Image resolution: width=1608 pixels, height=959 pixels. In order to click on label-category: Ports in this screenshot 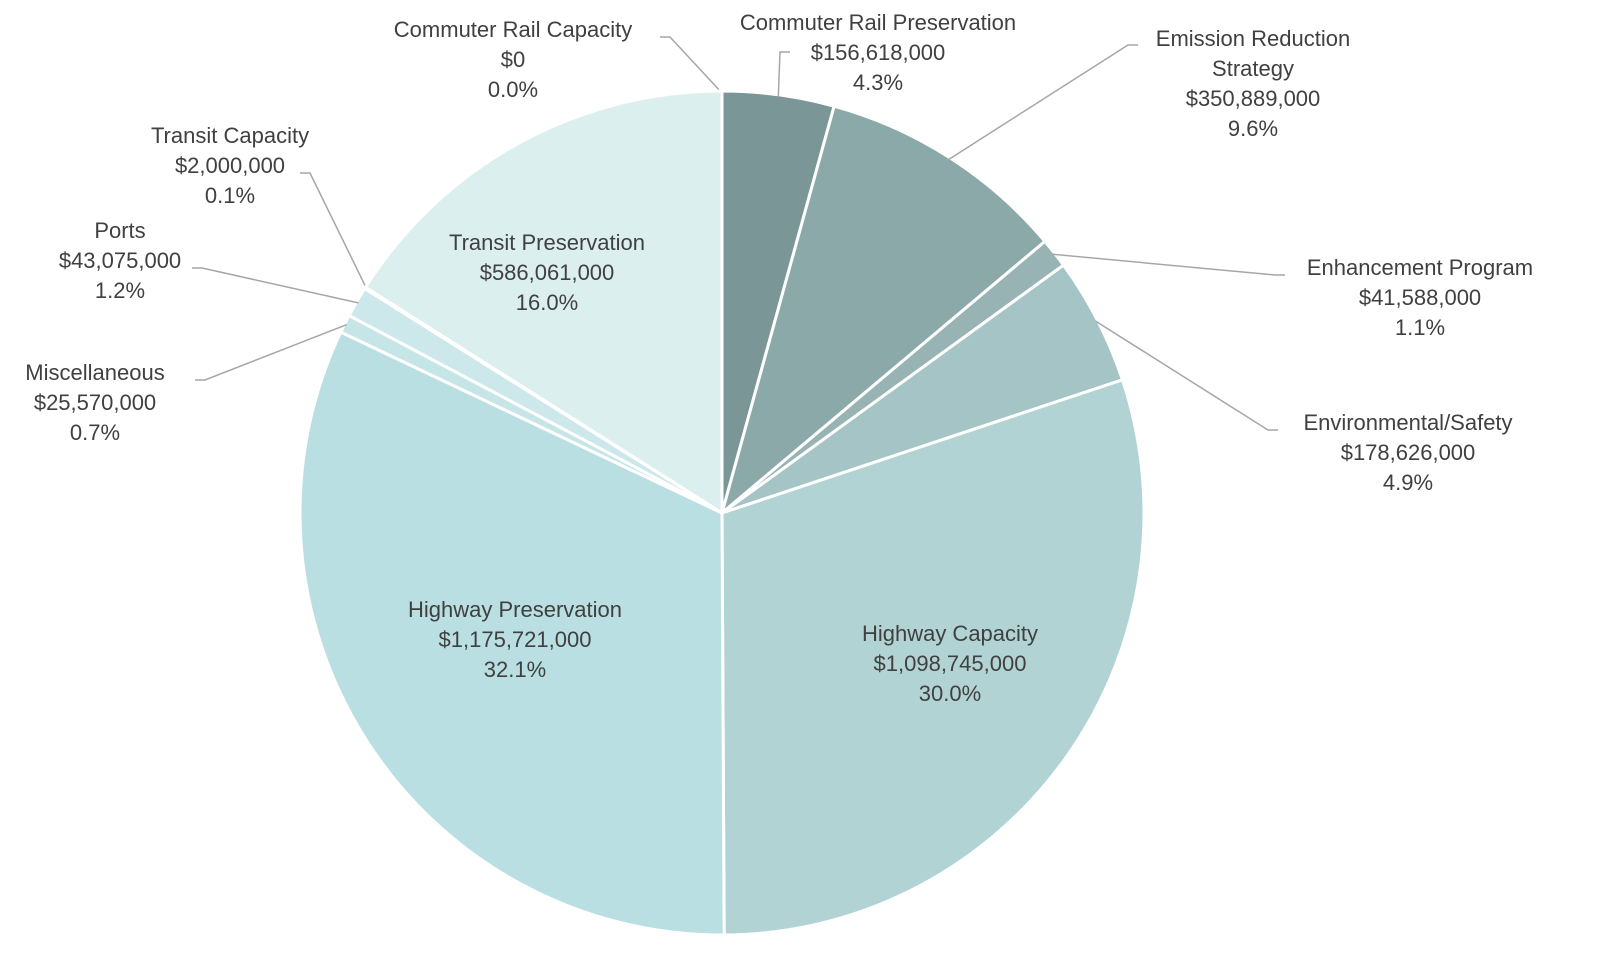, I will do `click(120, 230)`.